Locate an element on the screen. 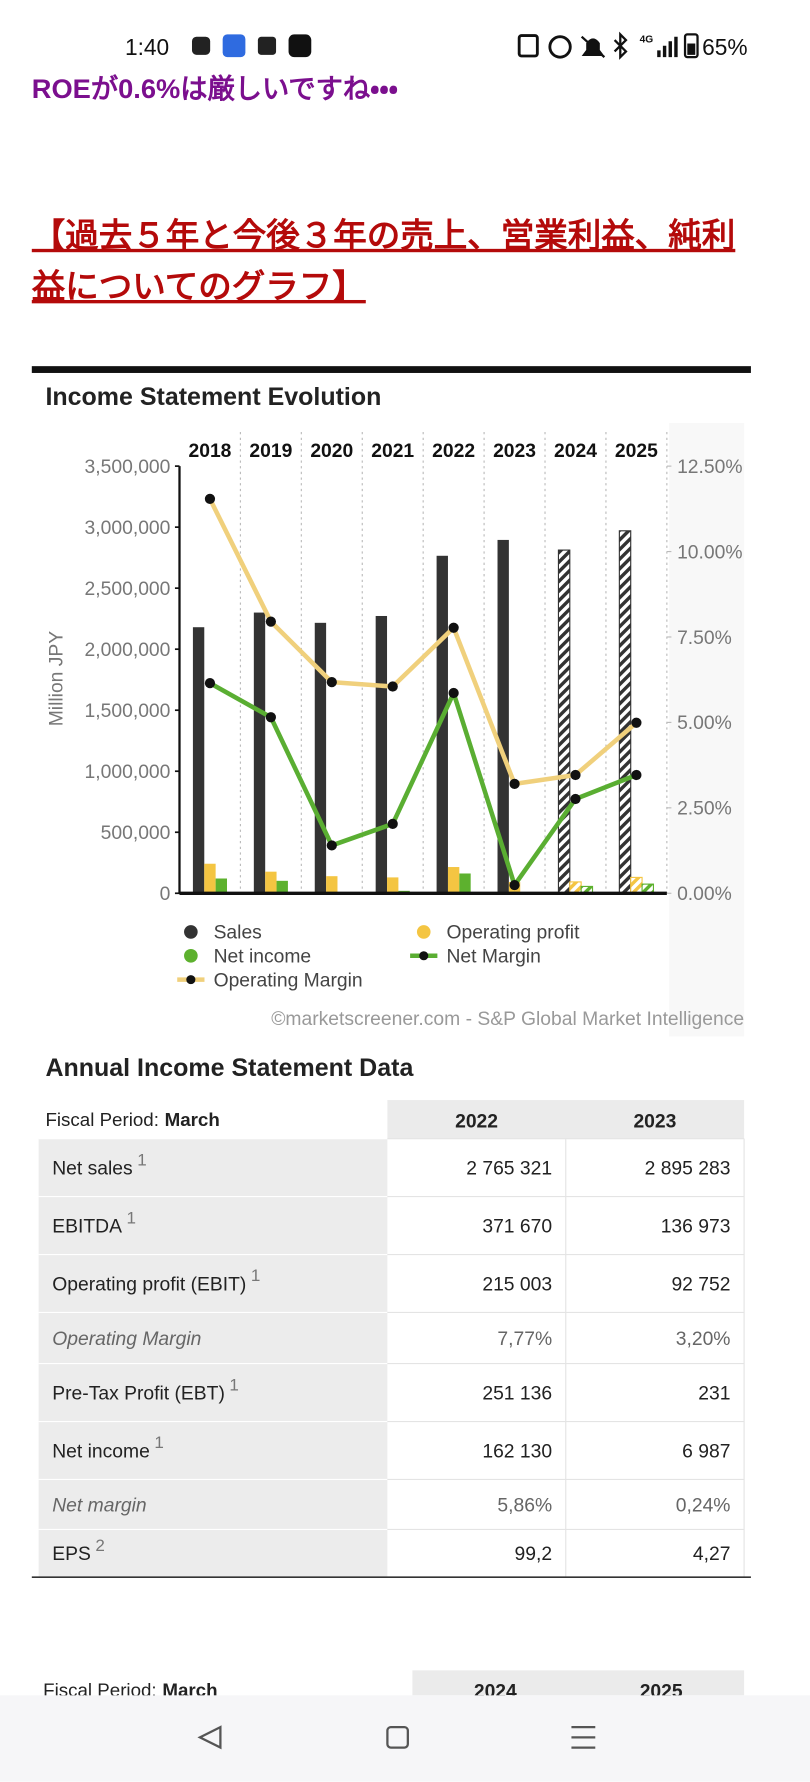  x-tick-label: 2024 is located at coordinates (575, 451).